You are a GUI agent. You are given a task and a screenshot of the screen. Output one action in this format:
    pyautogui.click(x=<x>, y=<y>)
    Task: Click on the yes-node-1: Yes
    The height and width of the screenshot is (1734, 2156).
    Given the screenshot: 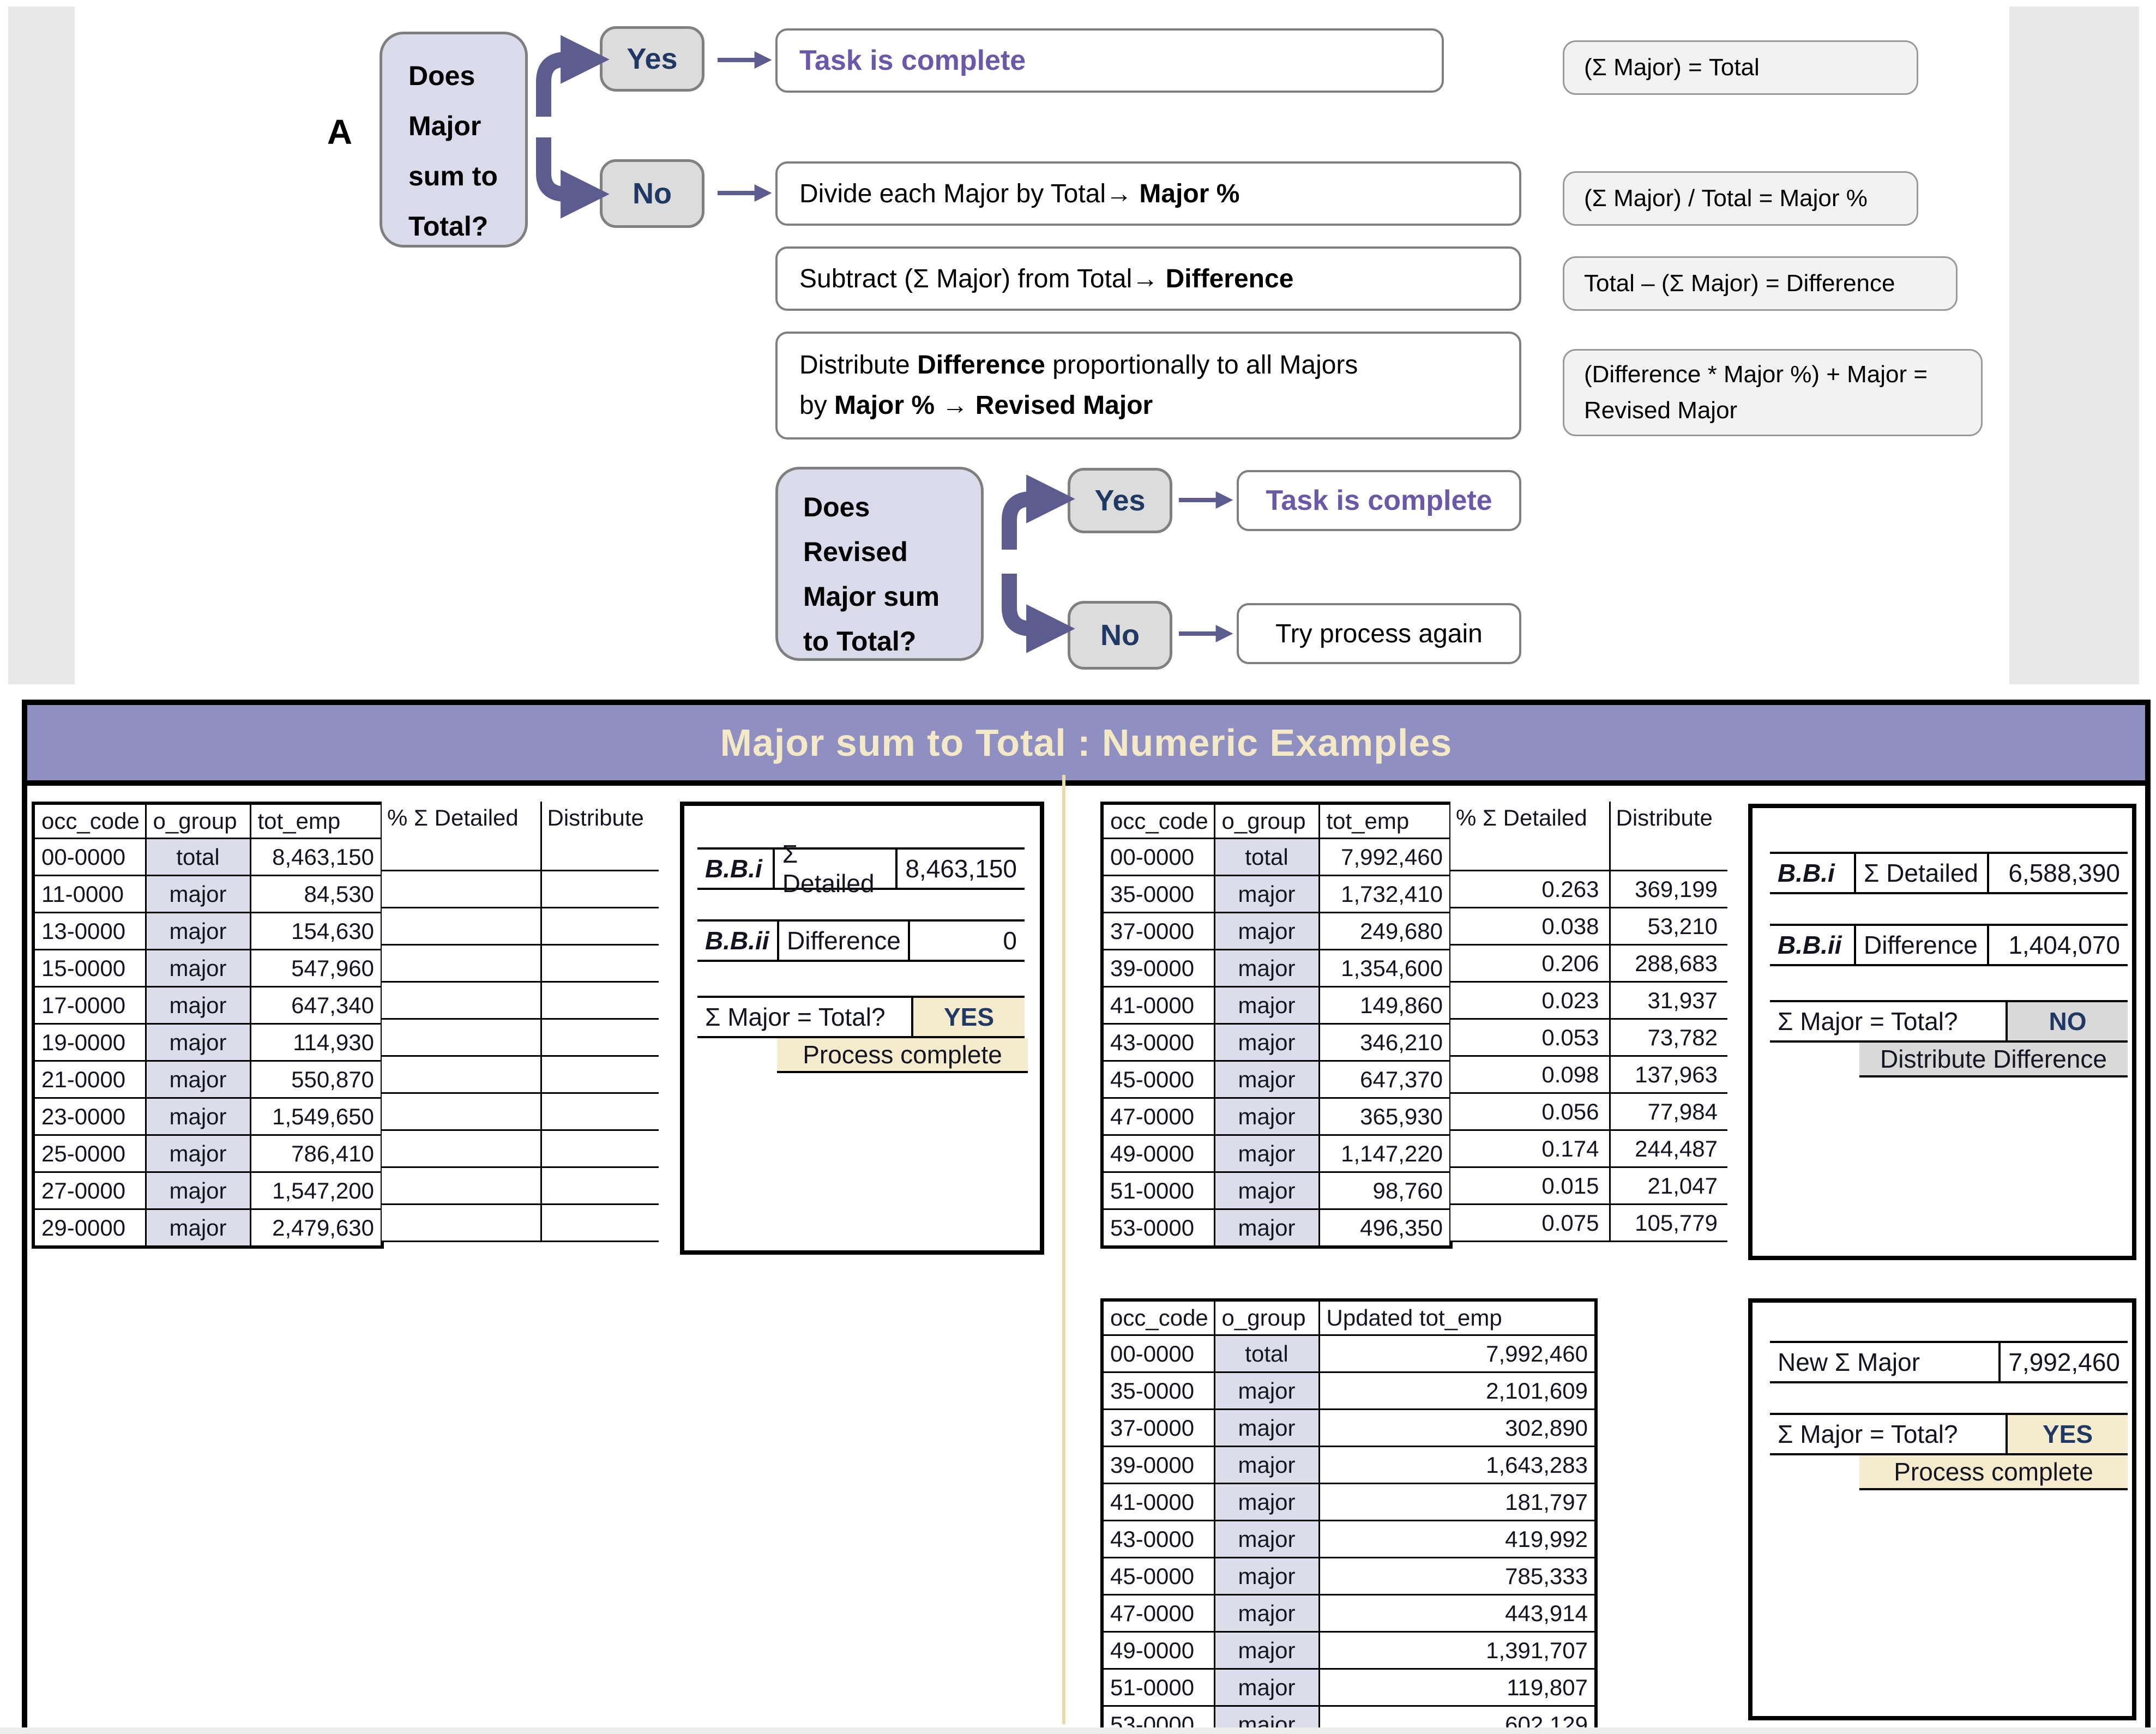 What is the action you would take?
    pyautogui.click(x=652, y=59)
    